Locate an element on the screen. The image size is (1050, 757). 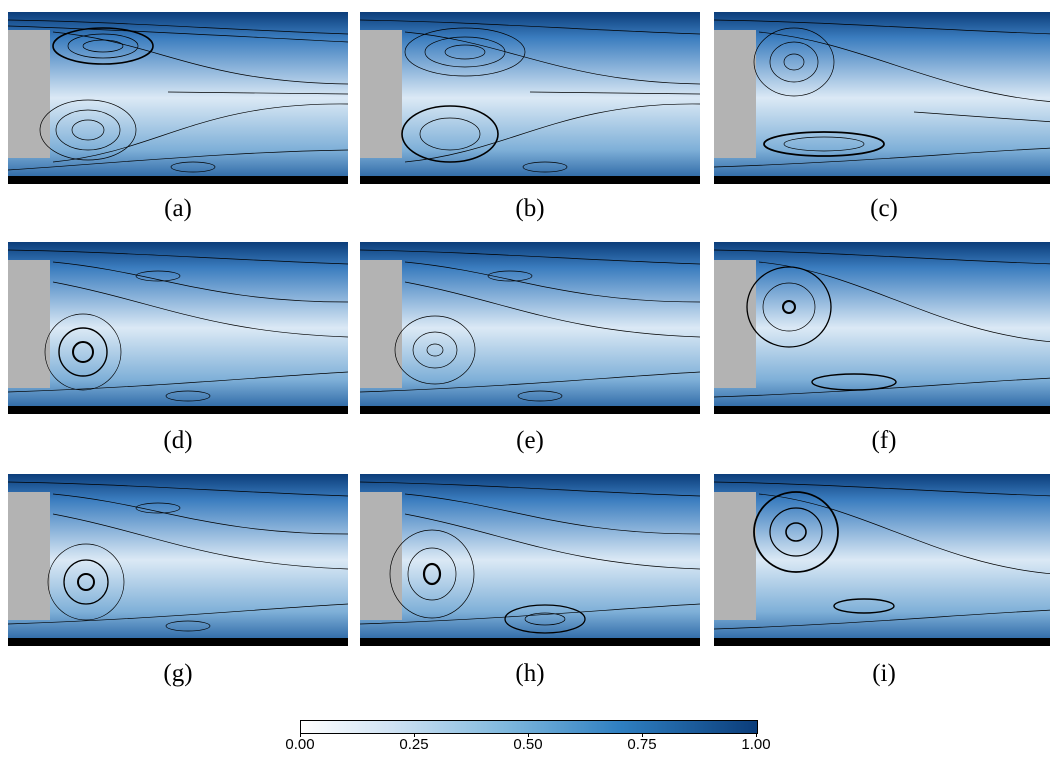
panel-label-a: (a) is located at coordinates (178, 208).